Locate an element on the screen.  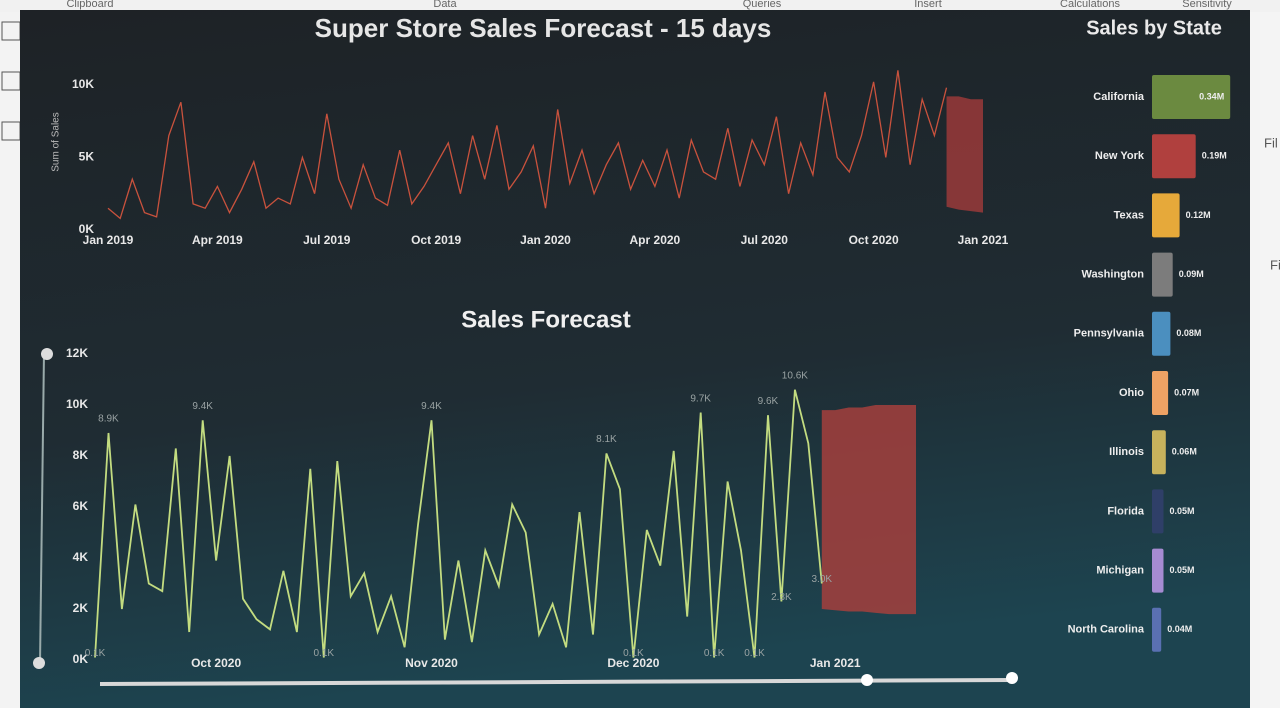
x-tick-label: Apr 2019 is located at coordinates (217, 240).